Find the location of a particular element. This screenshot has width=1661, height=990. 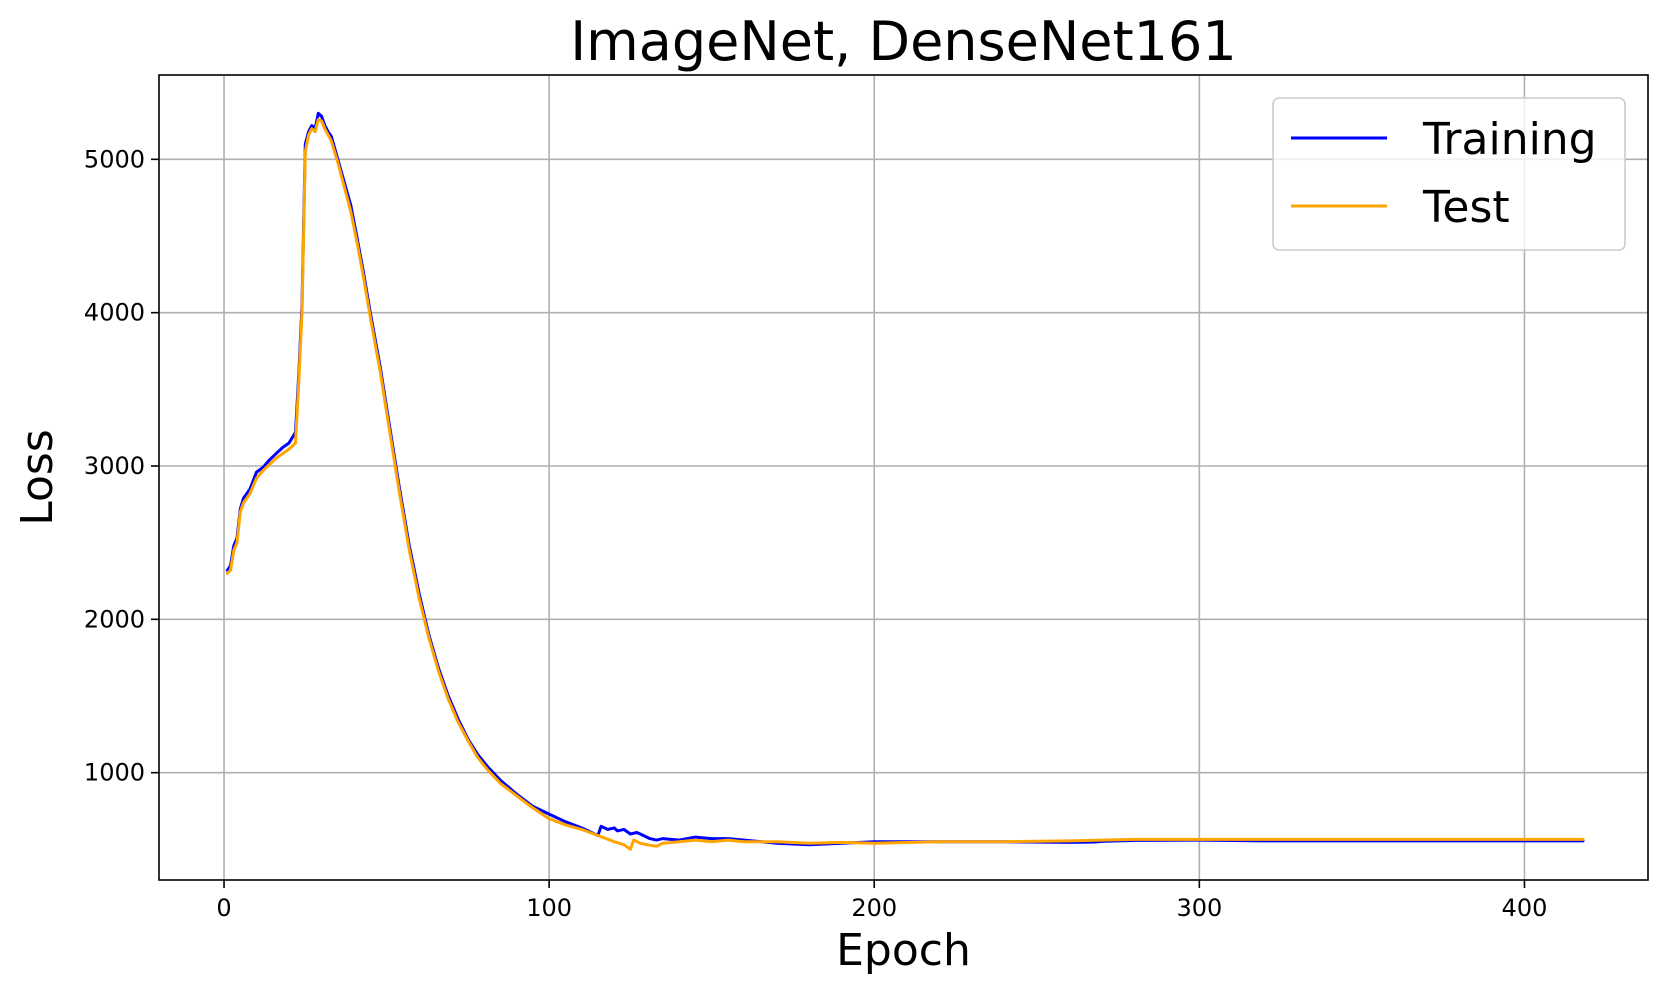

x-tick-label: 100 is located at coordinates (549, 908).